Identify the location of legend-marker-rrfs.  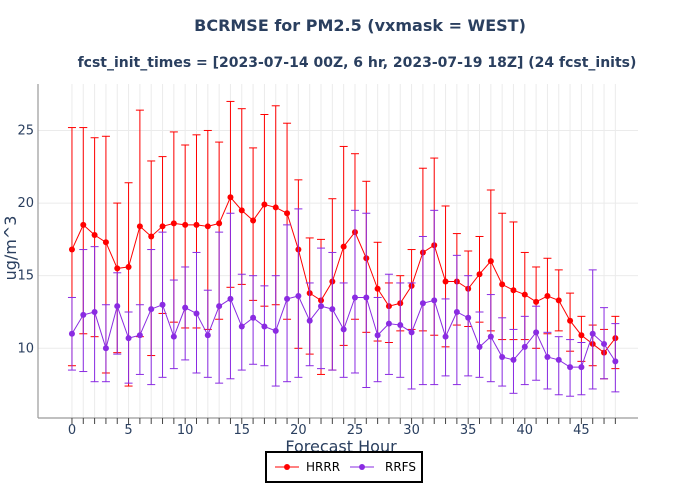
(362, 467).